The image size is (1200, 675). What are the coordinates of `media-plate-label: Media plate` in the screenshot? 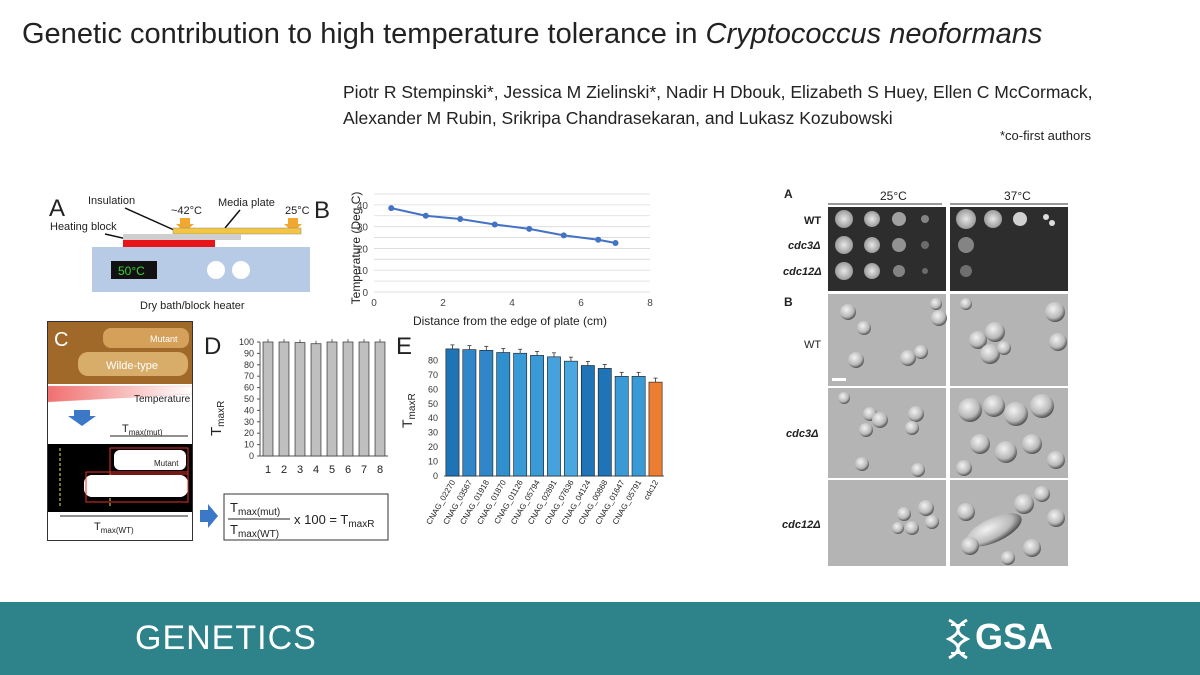 It's located at (246, 203).